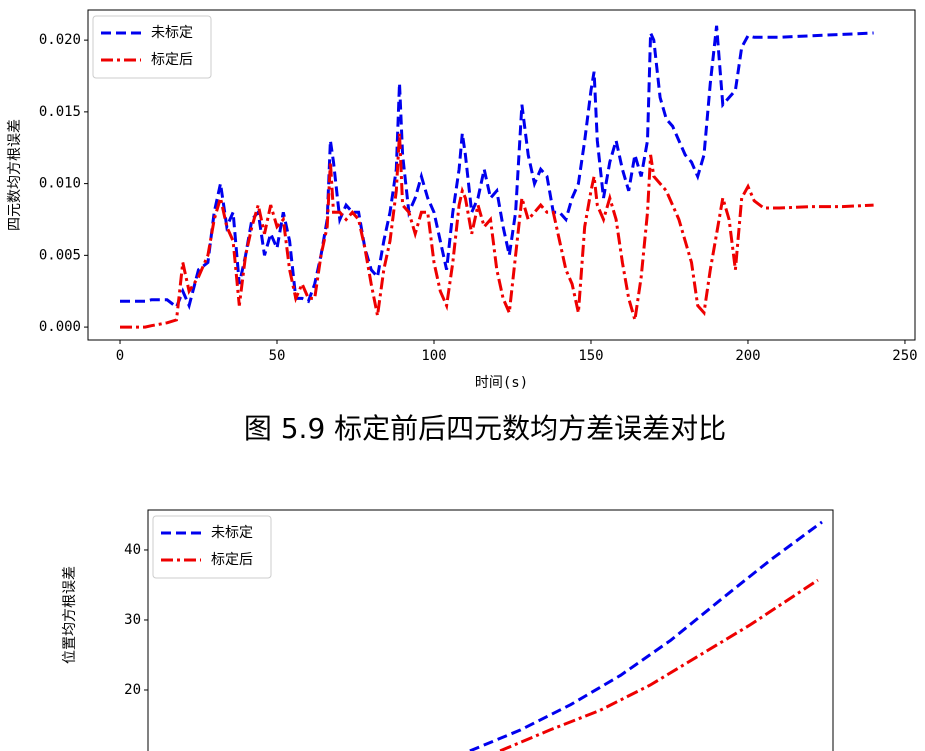 The image size is (925, 751). I want to click on y-tick-label: 20, so click(132, 690).